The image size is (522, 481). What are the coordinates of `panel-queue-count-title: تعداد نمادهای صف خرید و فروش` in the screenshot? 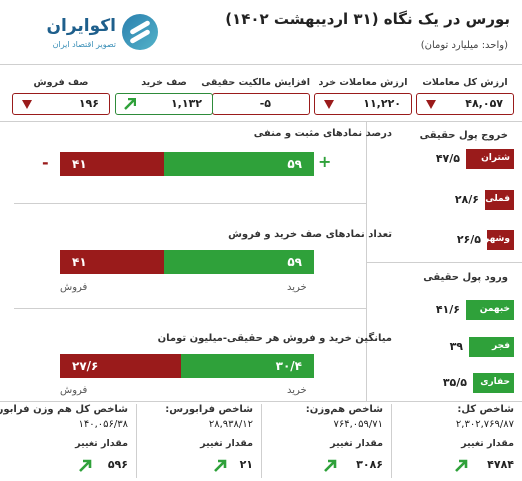 It's located at (310, 234).